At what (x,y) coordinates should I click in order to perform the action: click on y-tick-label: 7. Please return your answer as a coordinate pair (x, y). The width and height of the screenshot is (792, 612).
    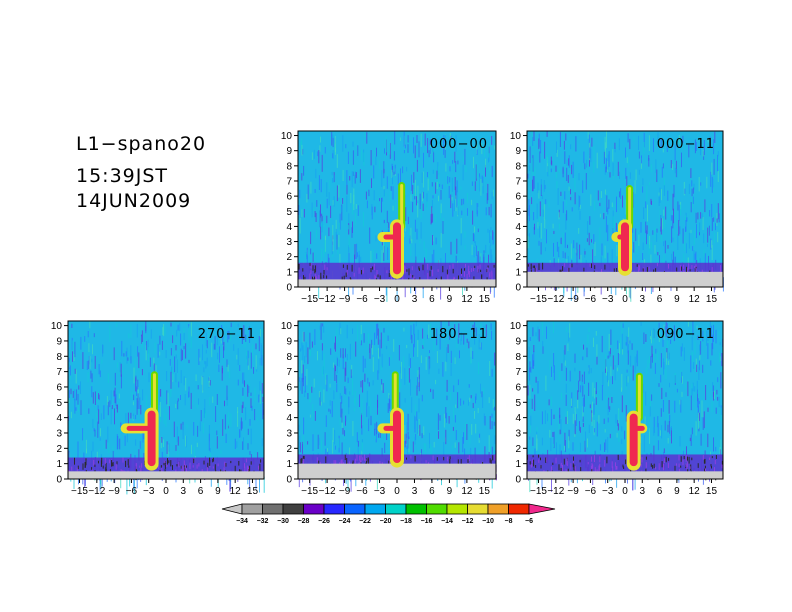
    Looking at the image, I should click on (518, 372).